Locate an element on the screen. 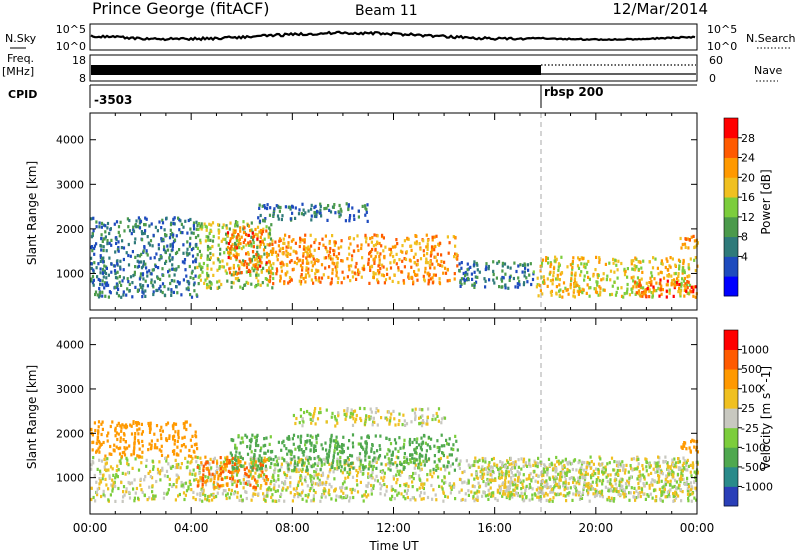  nsky-tick-high: 10^5 is located at coordinates (71, 29).